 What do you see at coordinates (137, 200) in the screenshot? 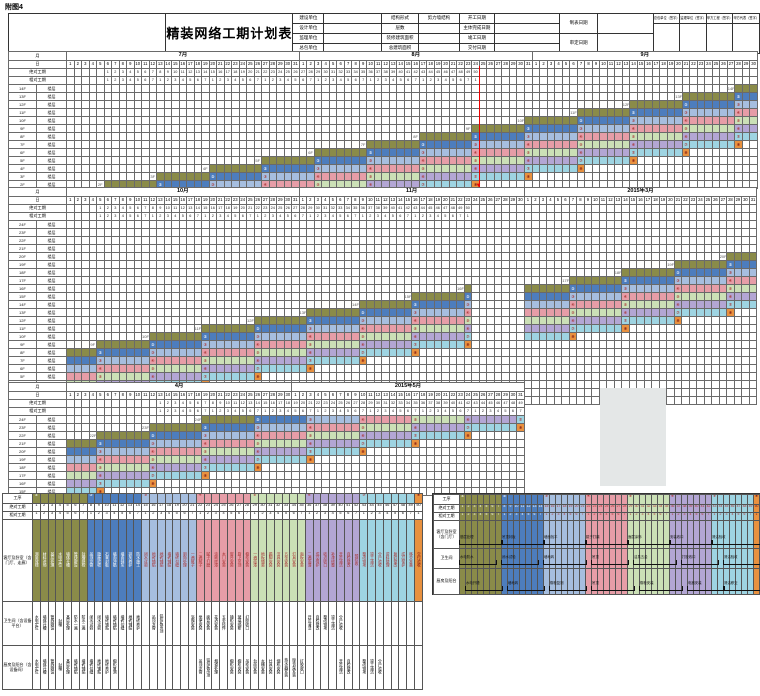
I see `day-number-cell: 10` at bounding box center [137, 200].